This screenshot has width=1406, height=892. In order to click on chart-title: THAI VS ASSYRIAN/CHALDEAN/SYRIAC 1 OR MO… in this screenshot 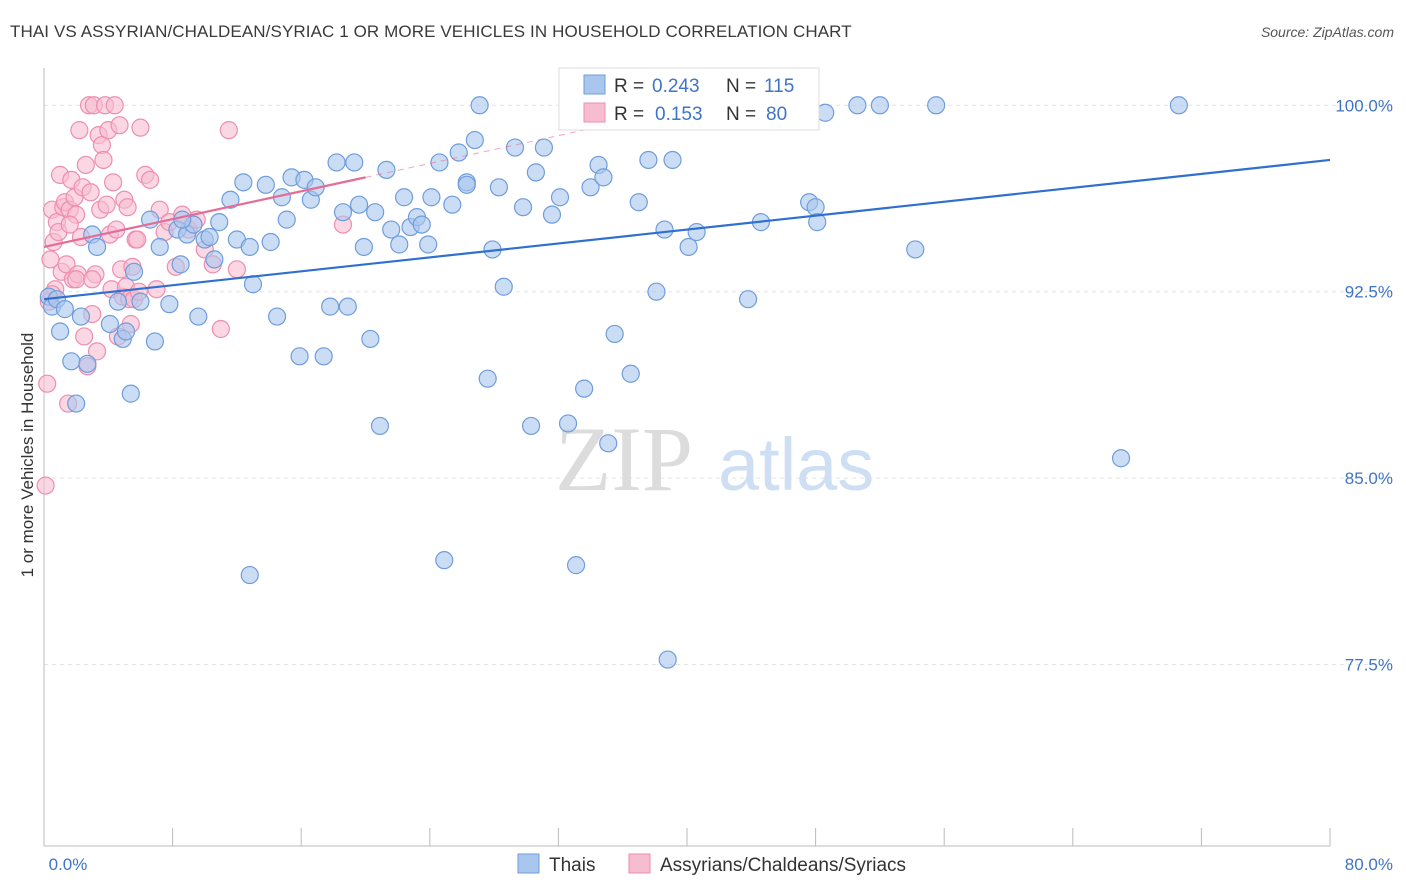, I will do `click(431, 31)`.